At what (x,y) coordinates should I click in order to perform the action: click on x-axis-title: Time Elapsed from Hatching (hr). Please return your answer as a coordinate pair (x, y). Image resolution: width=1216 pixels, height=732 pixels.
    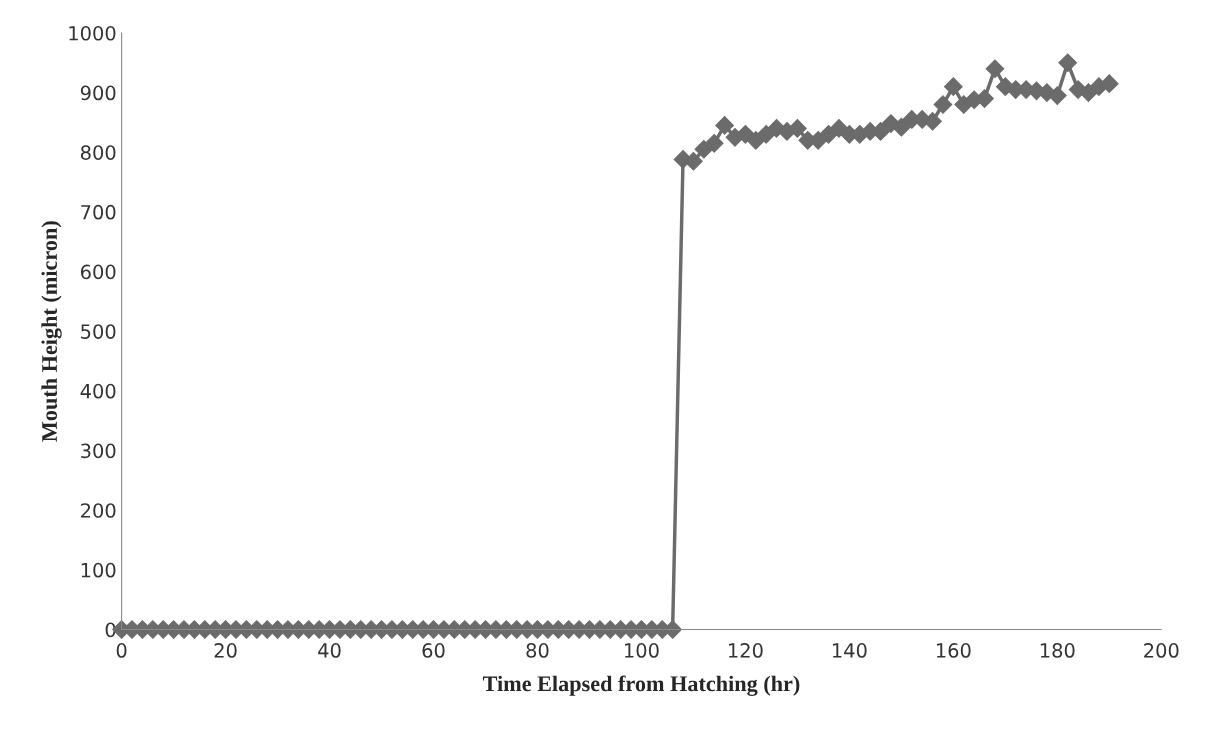
    Looking at the image, I should click on (641, 685).